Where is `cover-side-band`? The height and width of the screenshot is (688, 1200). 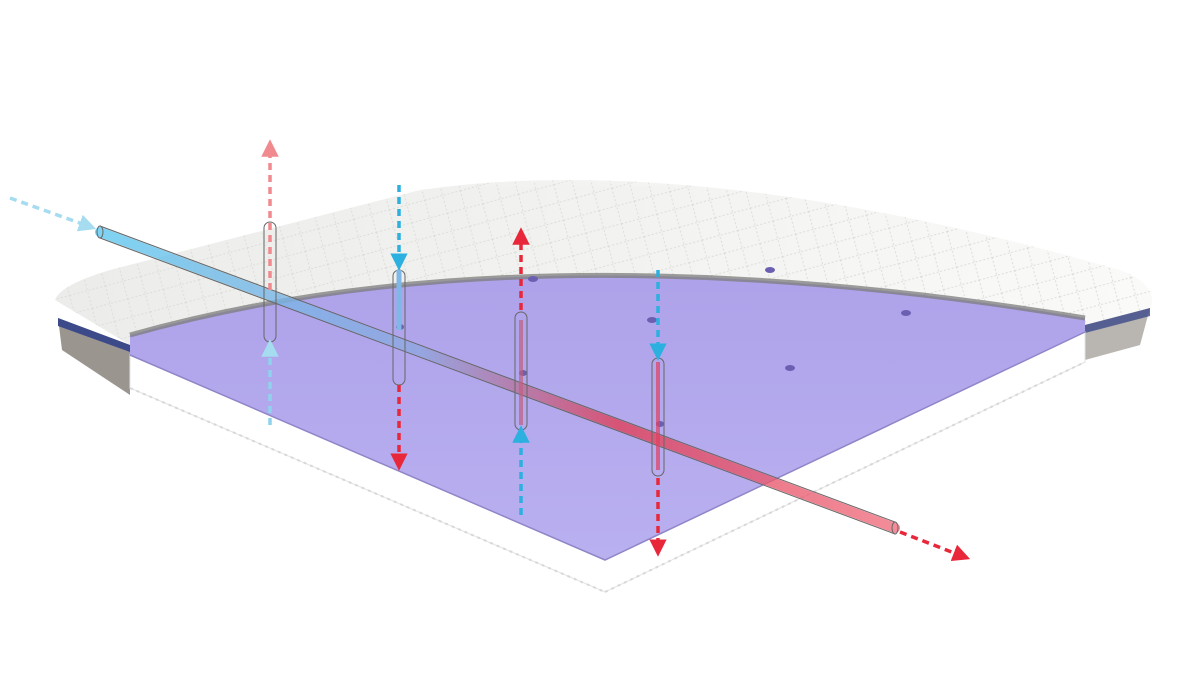 cover-side-band is located at coordinates (94, 356).